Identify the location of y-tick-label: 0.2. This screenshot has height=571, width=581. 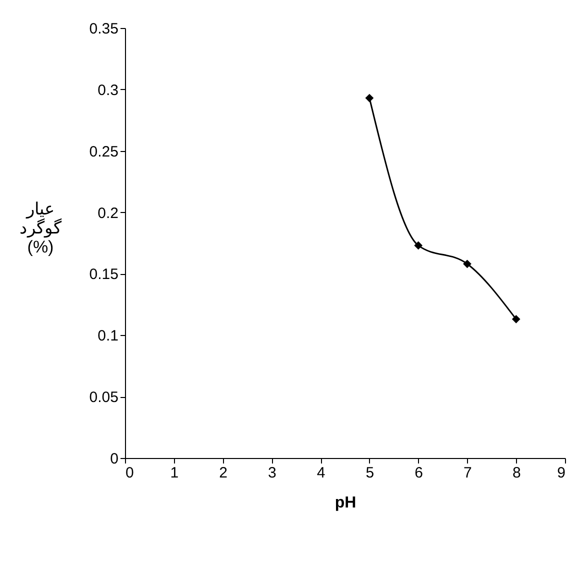
(108, 213).